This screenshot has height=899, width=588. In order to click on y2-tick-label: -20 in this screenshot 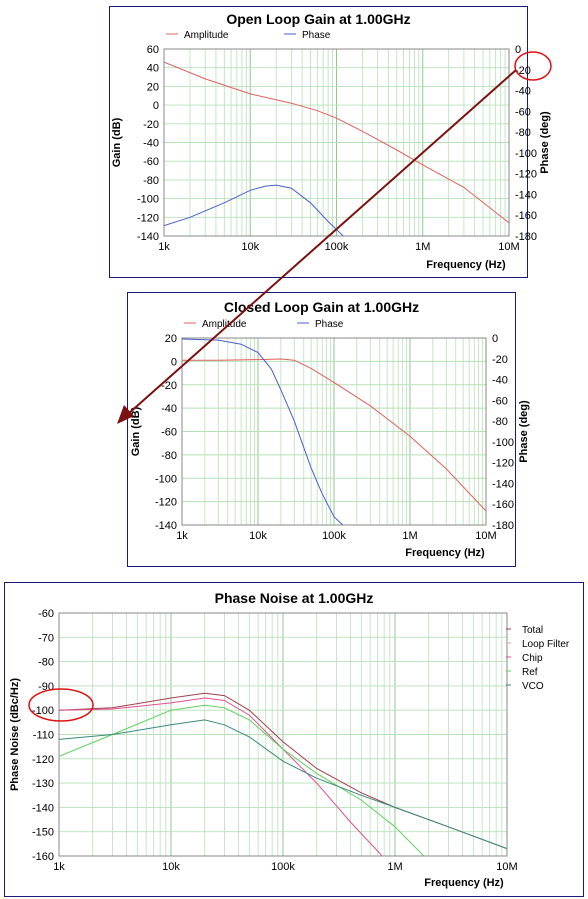, I will do `click(500, 360)`.